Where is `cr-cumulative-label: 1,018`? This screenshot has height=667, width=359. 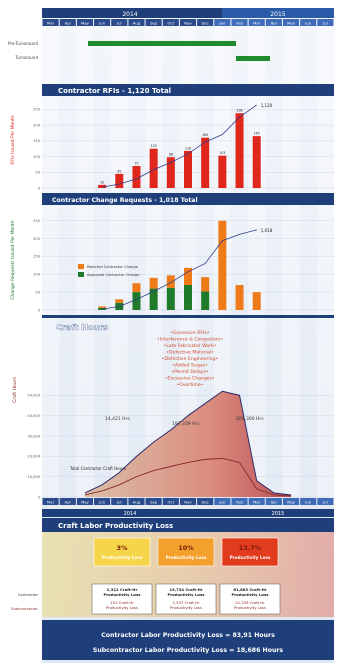 cr-cumulative-label: 1,018 is located at coordinates (267, 230).